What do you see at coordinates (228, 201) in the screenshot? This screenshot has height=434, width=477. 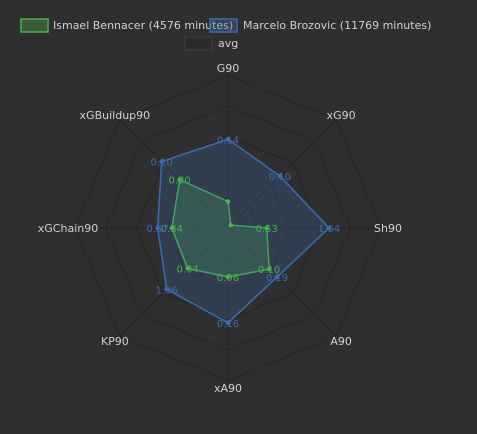 I see `series-bennacer-point-g90` at bounding box center [228, 201].